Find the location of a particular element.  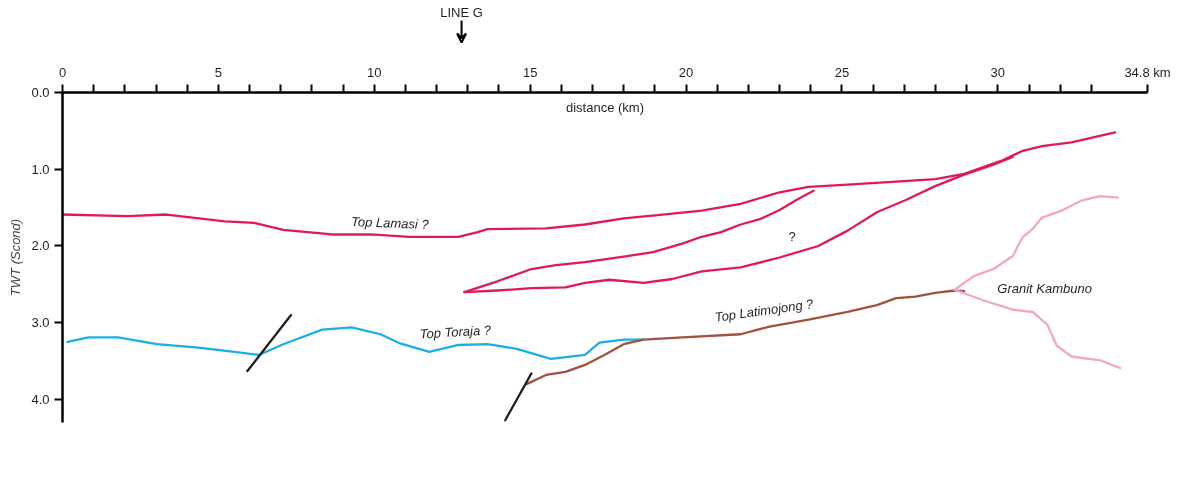

annotation: Top Toraja ? is located at coordinates (456, 332).